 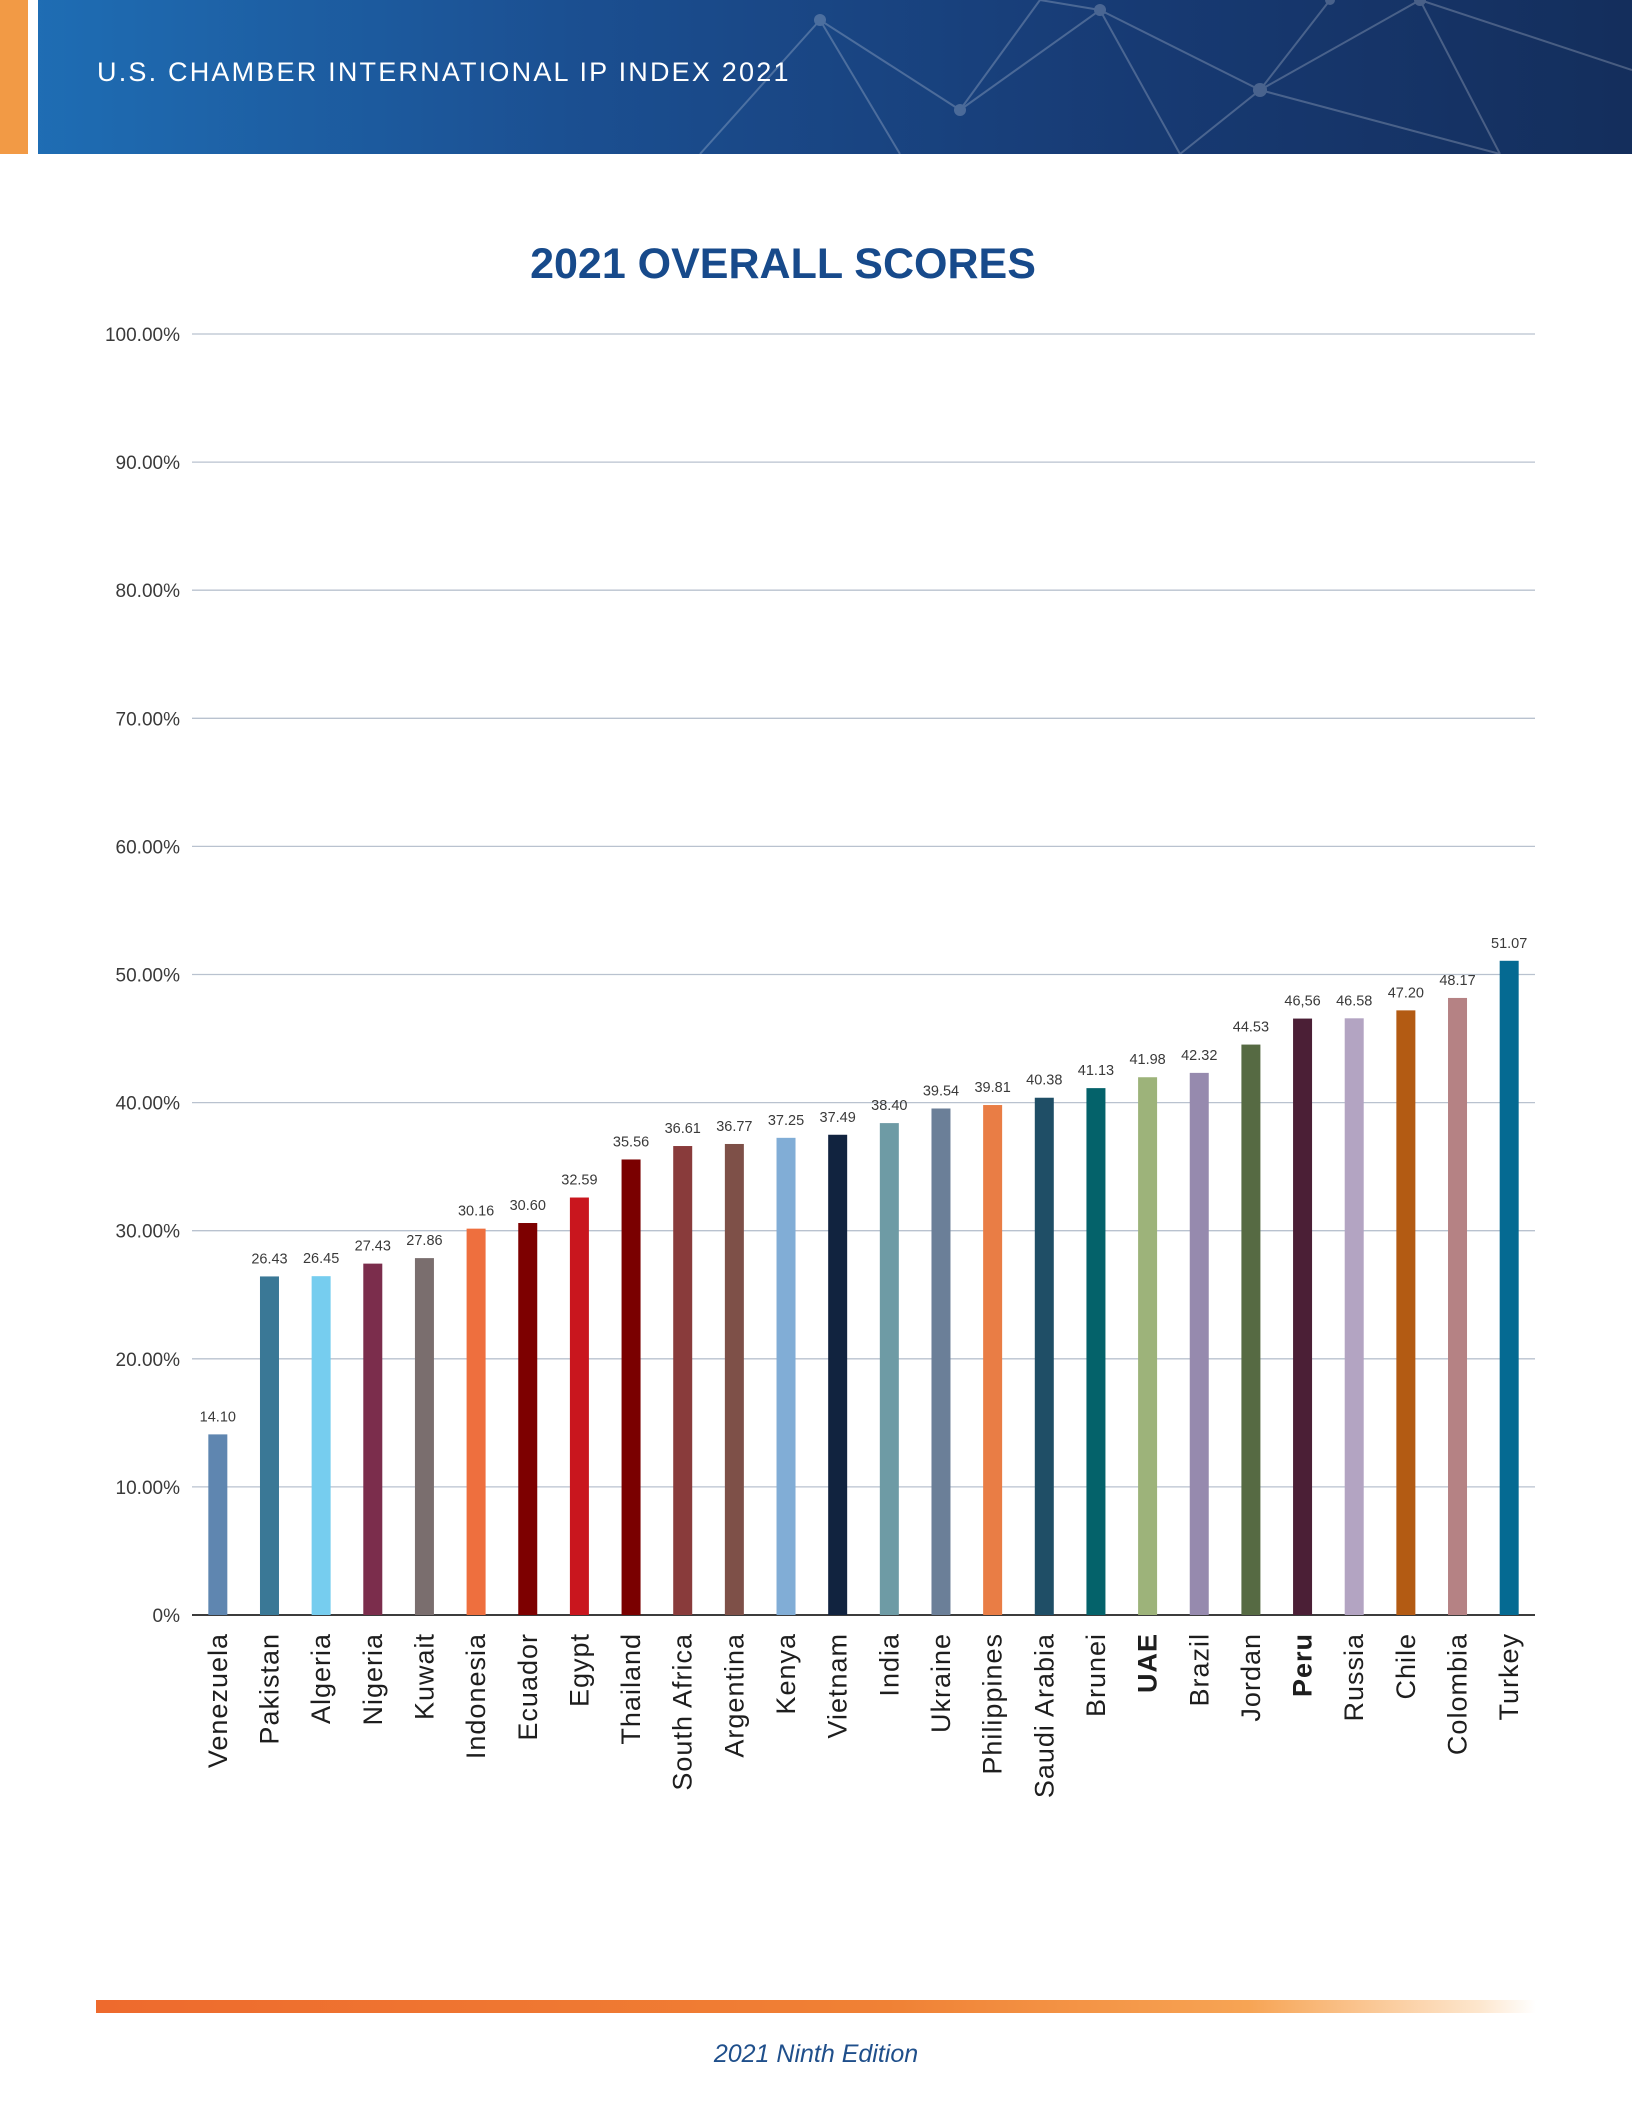 I want to click on data-label: 44.53, so click(x=1251, y=1028).